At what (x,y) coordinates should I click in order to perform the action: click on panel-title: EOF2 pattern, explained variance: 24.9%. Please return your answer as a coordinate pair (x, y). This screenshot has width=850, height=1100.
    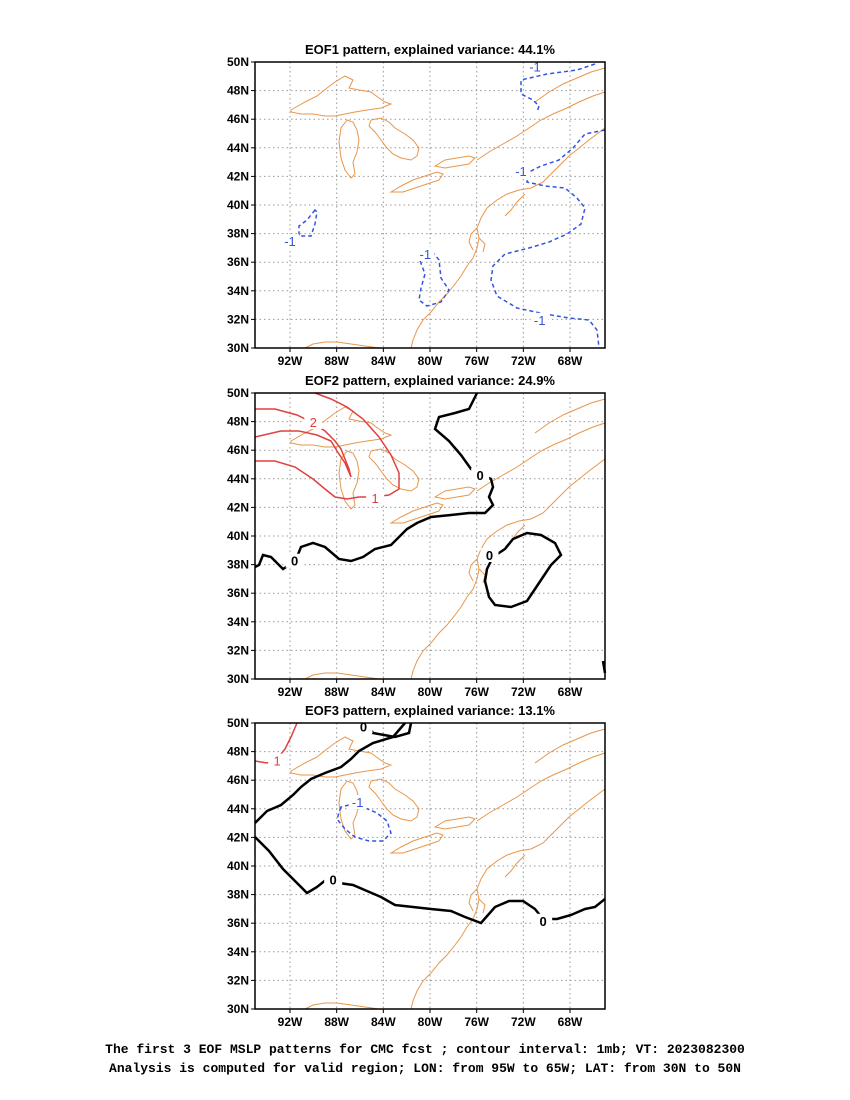
    Looking at the image, I should click on (430, 380).